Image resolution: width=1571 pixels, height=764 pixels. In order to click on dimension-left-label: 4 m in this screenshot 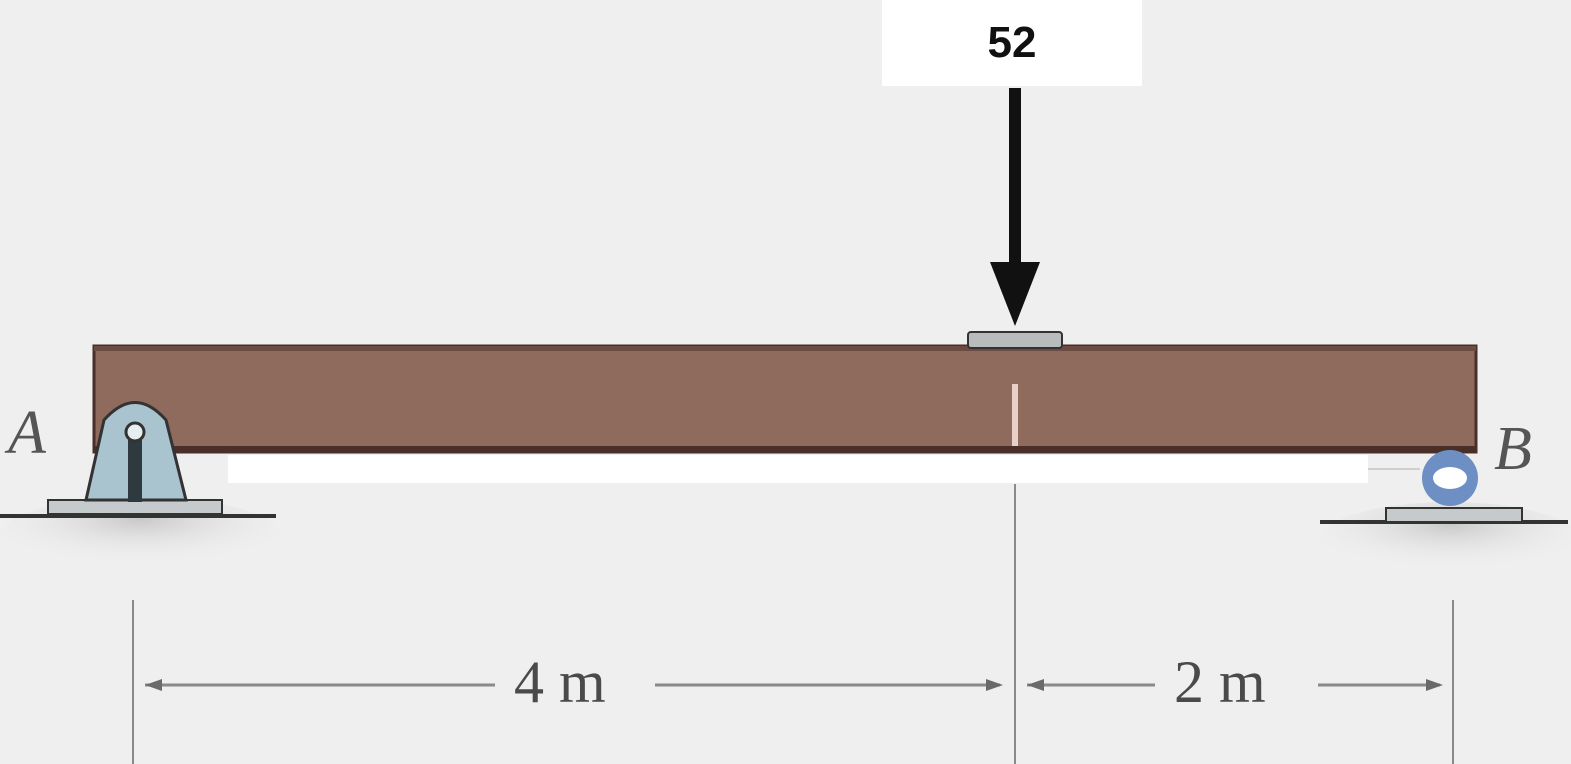, I will do `click(560, 682)`.